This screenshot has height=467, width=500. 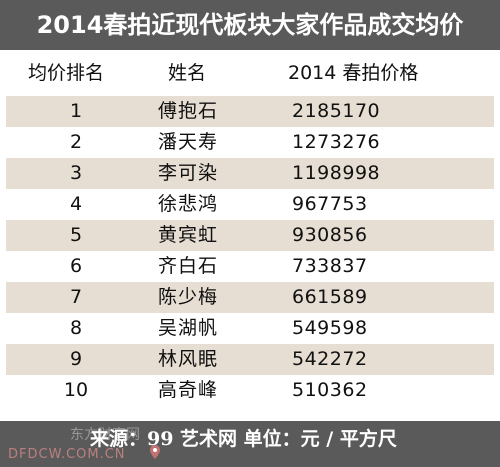 I want to click on table-row: 4 徐悲鸿 967753, so click(x=250, y=204).